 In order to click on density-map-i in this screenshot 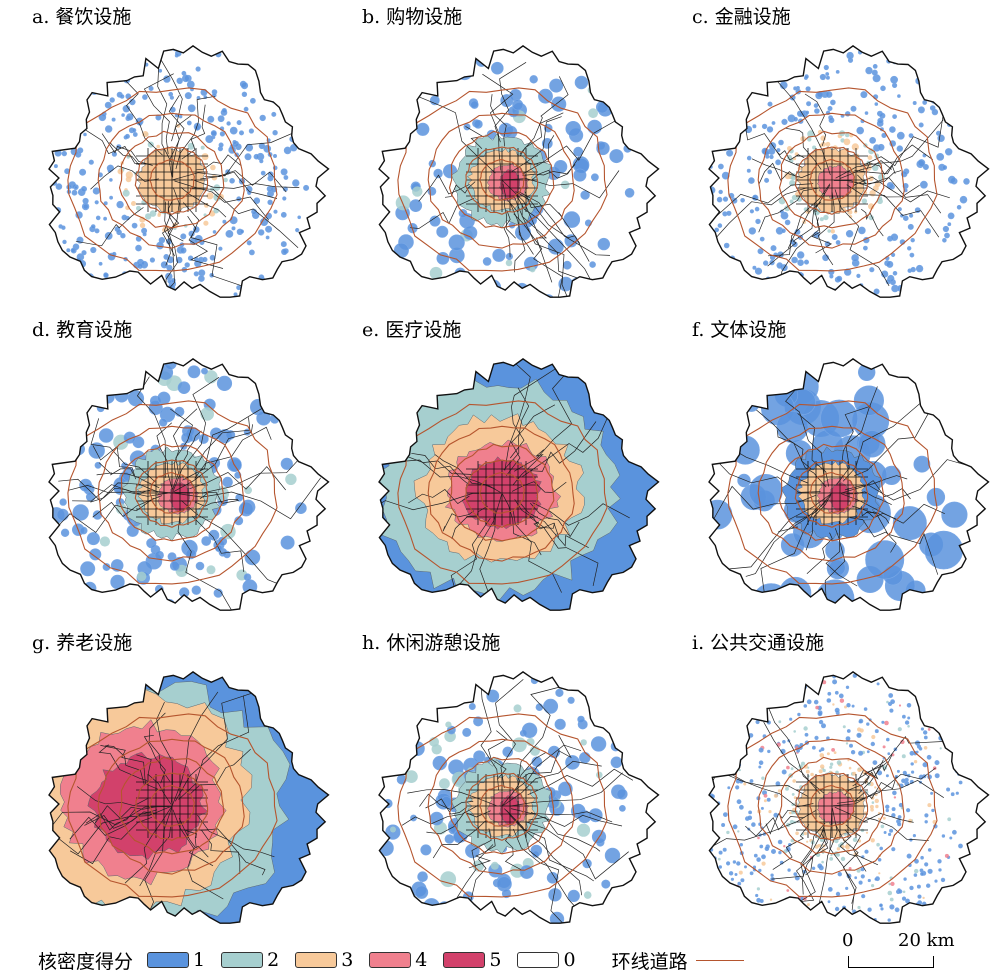, I will do `click(847, 797)`.